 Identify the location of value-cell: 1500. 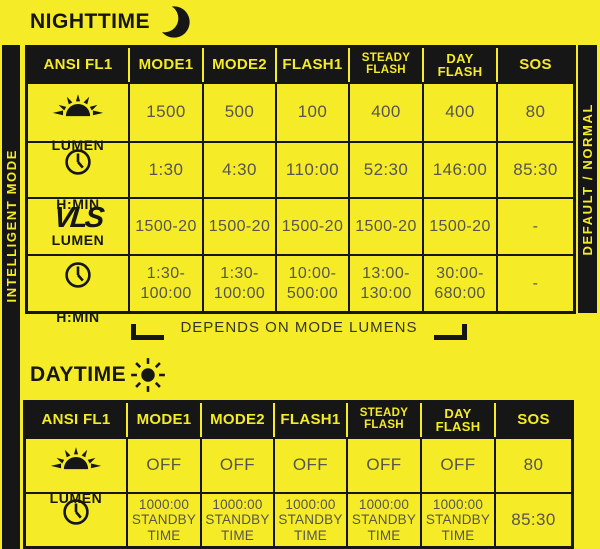
(167, 111).